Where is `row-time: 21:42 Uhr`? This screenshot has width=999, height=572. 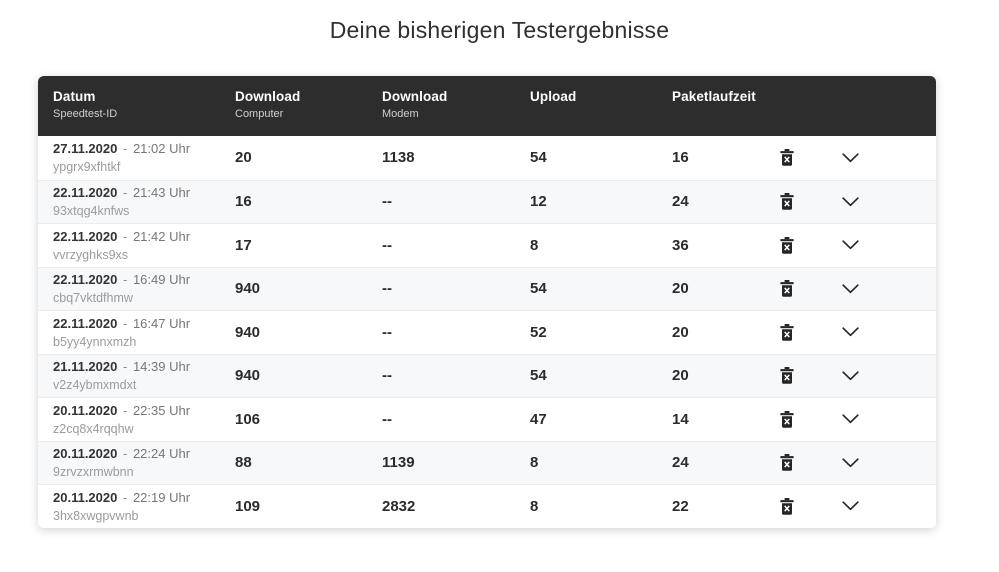 row-time: 21:42 Uhr is located at coordinates (161, 236).